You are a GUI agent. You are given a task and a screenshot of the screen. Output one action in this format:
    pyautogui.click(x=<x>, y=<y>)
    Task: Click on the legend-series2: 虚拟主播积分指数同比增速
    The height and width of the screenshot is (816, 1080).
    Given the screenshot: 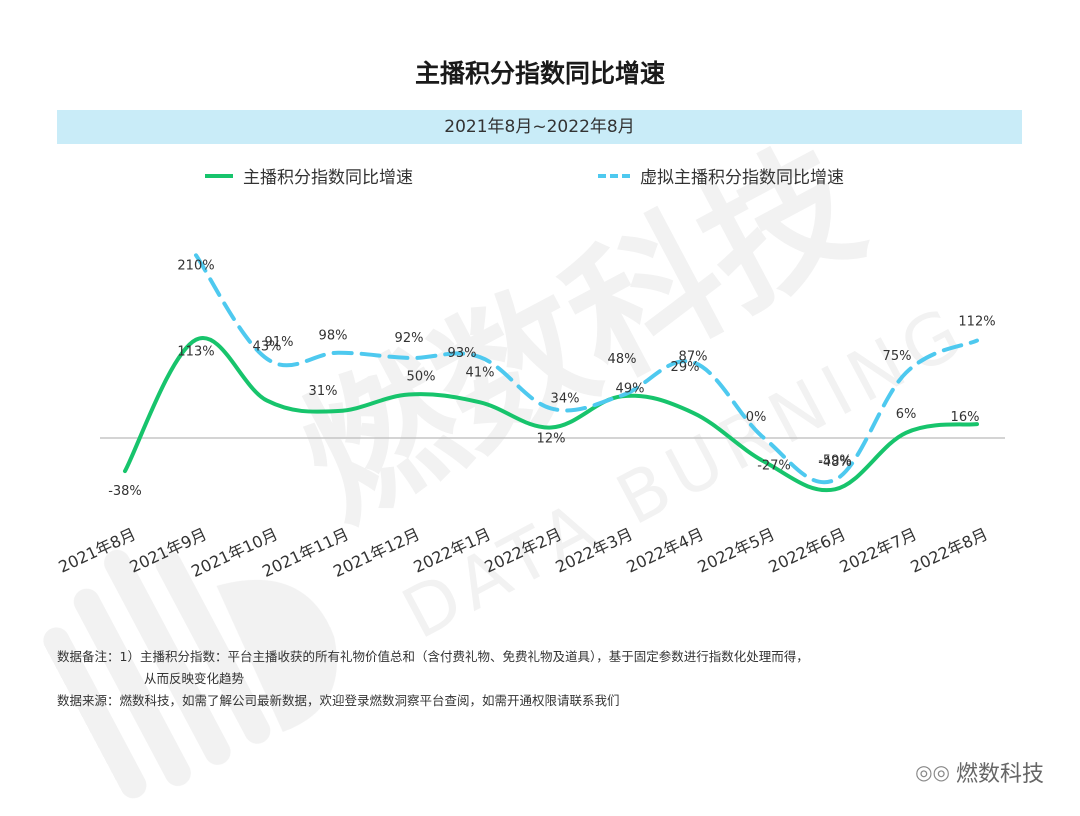 What is the action you would take?
    pyautogui.click(x=721, y=175)
    